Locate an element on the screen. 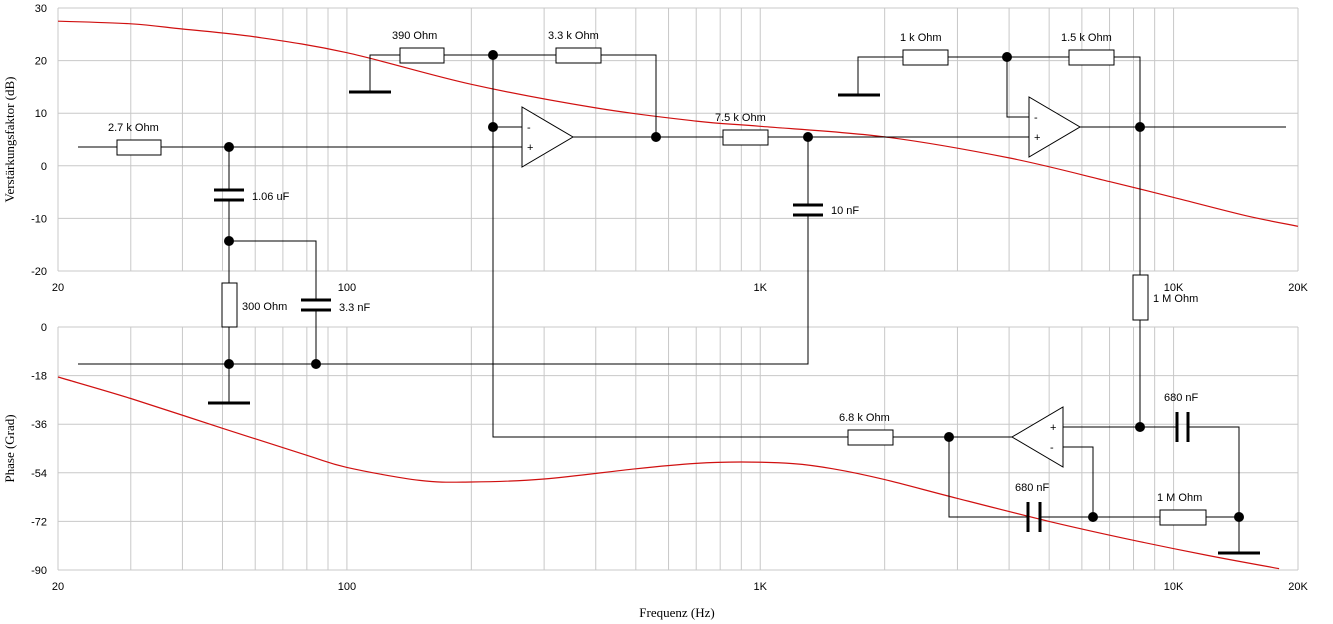 The height and width of the screenshot is (624, 1333). phase-x-tick-label: 20 is located at coordinates (58, 587).